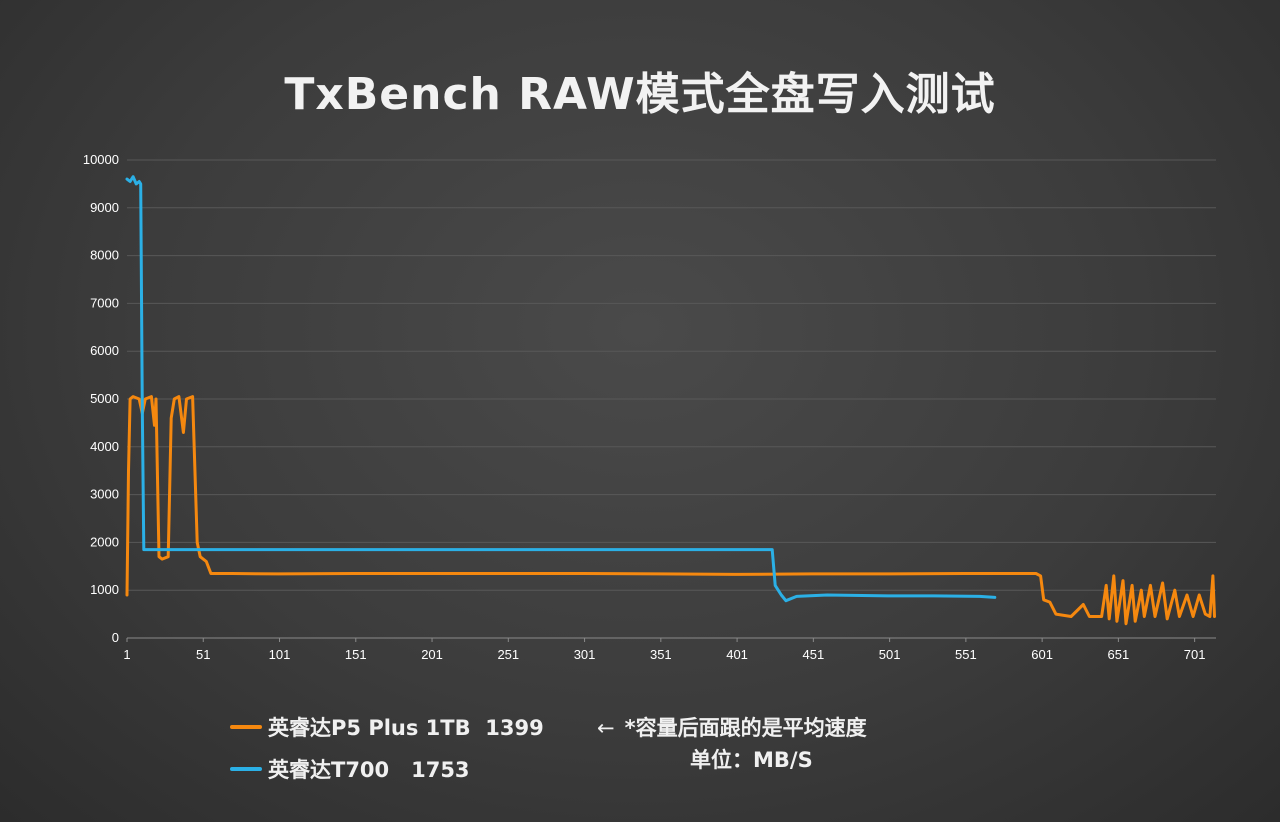 This screenshot has width=1280, height=822. What do you see at coordinates (585, 654) in the screenshot?
I see `x-tick-label: 301` at bounding box center [585, 654].